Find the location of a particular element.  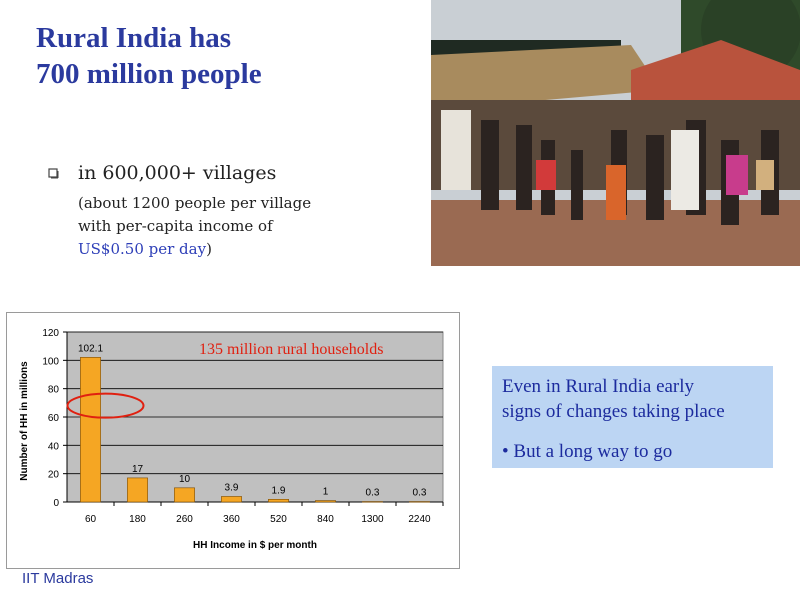

highlight-ellipse is located at coordinates (105, 405).